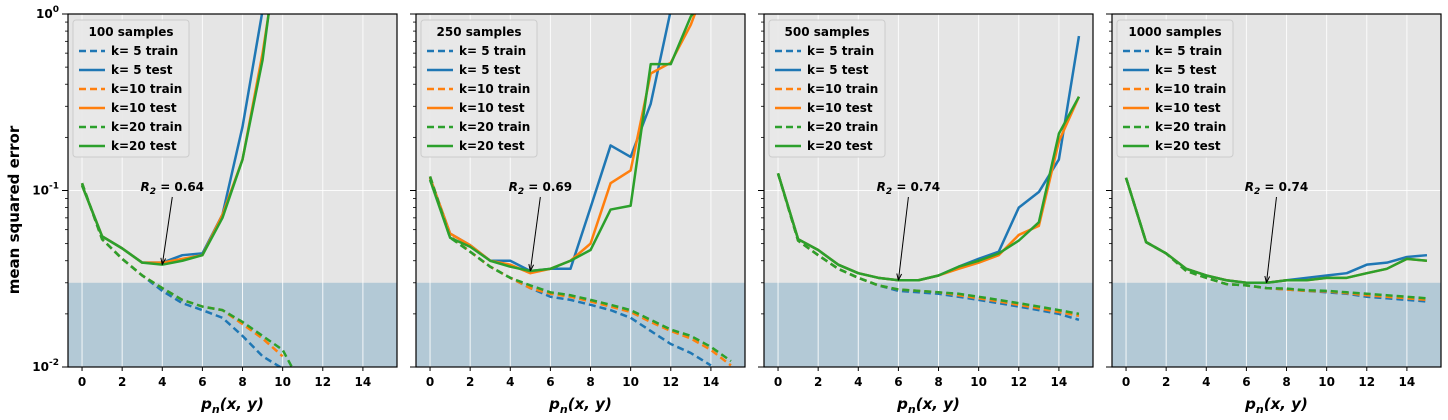 This screenshot has height=420, width=1448. Describe the element at coordinates (570, 271) in the screenshot. I see `series-line-k-5-train` at that location.